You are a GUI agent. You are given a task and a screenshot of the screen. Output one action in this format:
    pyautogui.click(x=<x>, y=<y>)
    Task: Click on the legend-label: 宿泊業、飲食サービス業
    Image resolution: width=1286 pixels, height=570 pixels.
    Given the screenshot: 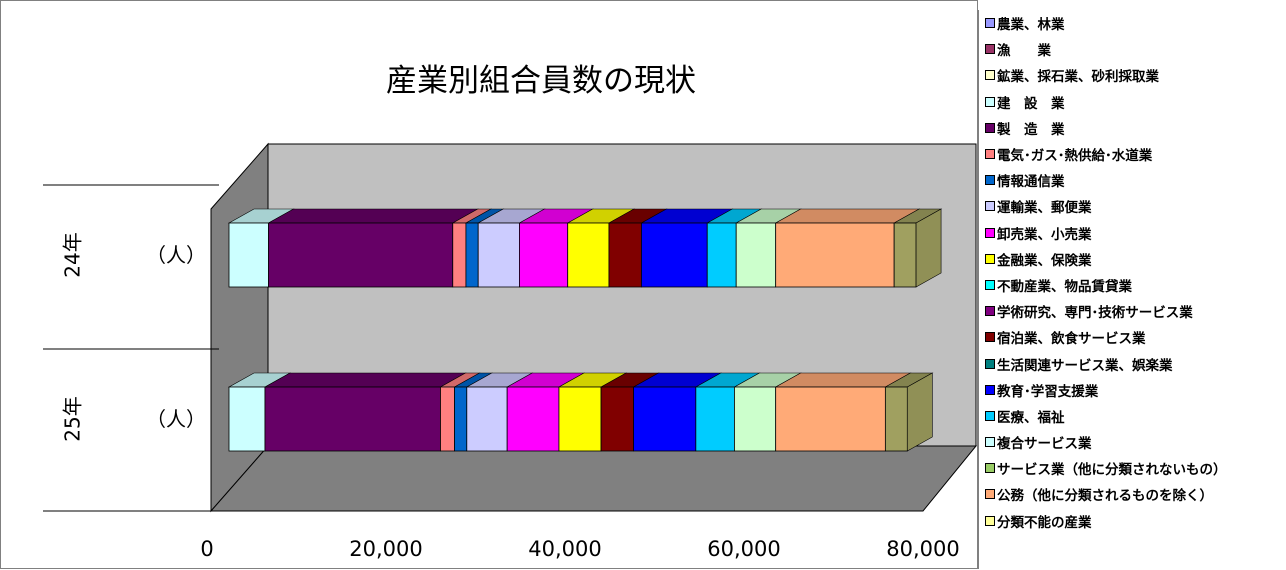 What is the action you would take?
    pyautogui.click(x=1071, y=339)
    